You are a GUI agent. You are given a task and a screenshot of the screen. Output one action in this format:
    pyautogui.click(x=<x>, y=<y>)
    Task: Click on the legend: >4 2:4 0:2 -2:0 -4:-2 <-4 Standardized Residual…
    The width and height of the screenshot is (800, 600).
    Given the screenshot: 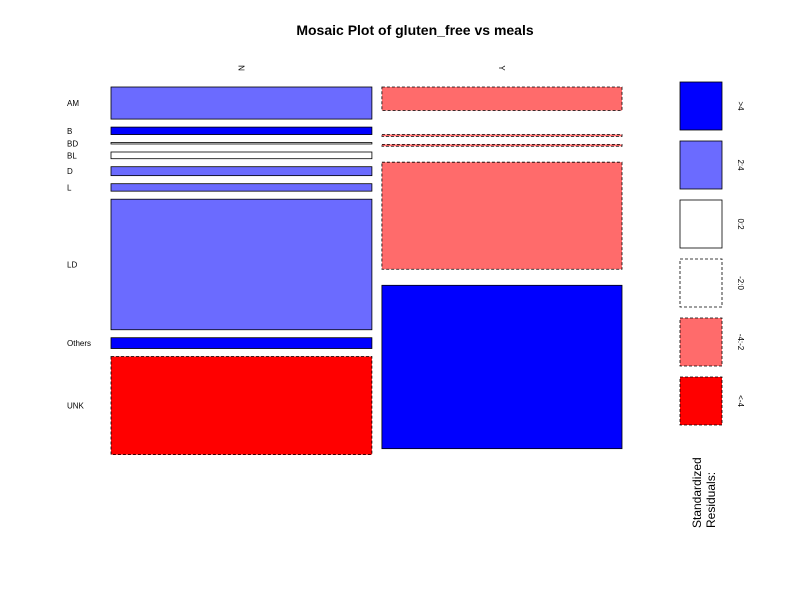 What is the action you would take?
    pyautogui.click(x=712, y=304)
    